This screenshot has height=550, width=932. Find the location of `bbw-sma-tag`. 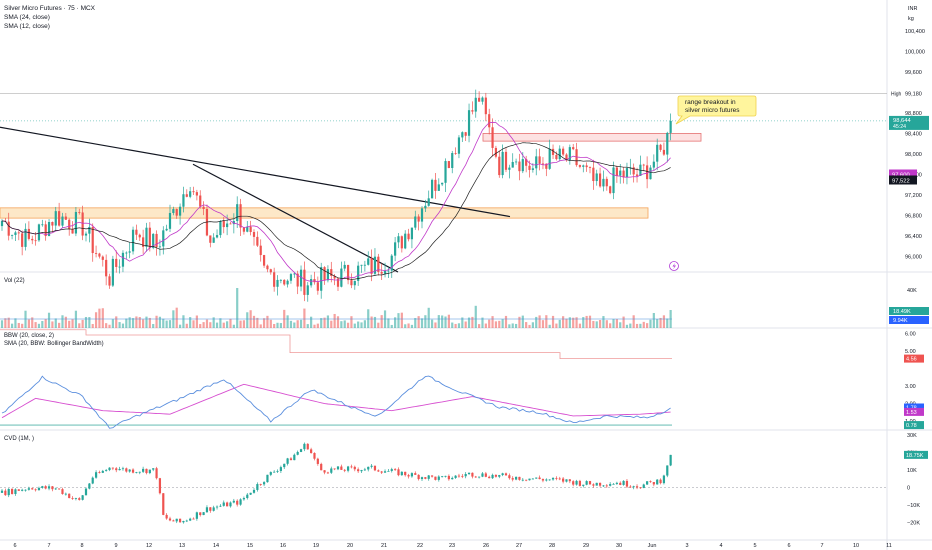

bbw-sma-tag is located at coordinates (914, 411).